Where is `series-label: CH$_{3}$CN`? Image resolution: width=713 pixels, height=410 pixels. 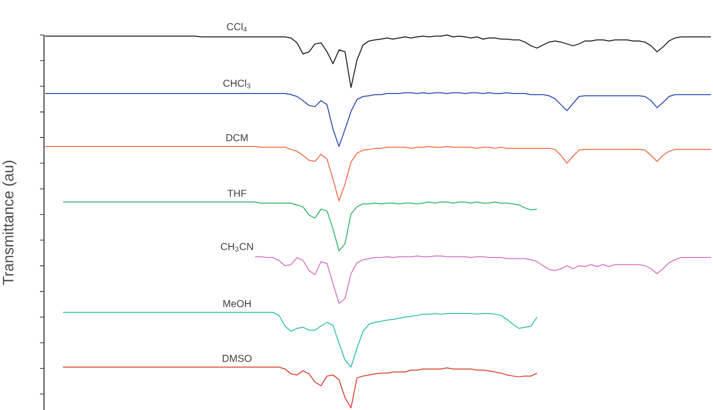
series-label: CH$_{3}$CN is located at coordinates (236, 247).